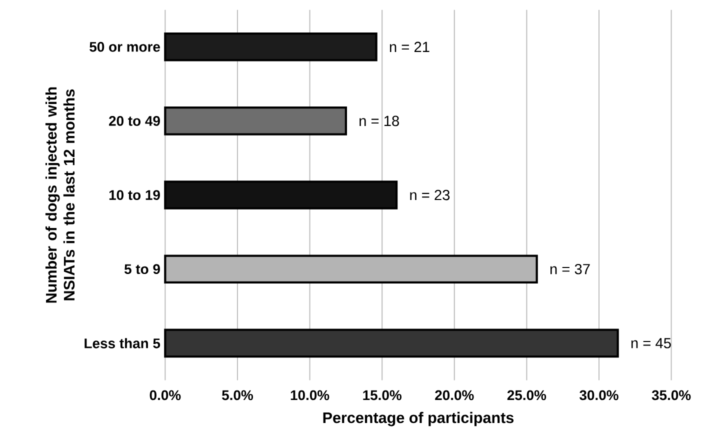  I want to click on annotation: n = 21, so click(410, 47).